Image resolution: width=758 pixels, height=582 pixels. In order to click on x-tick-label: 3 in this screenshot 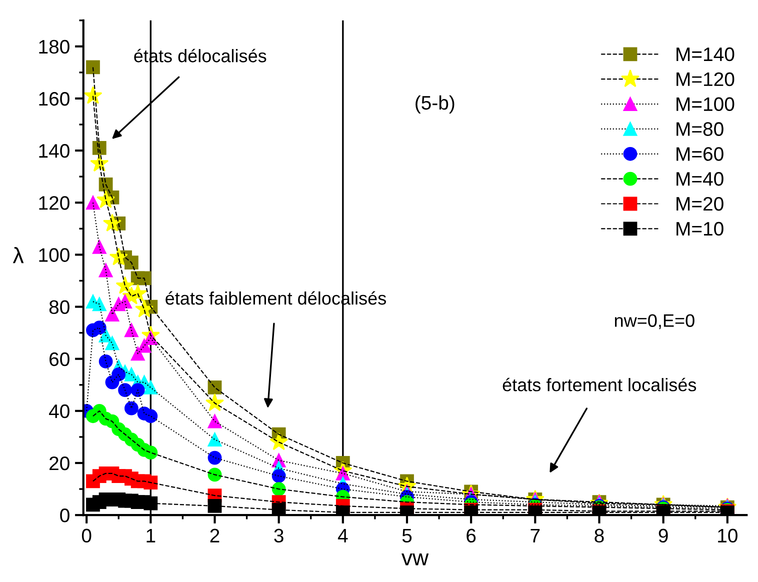, I will do `click(279, 535)`.